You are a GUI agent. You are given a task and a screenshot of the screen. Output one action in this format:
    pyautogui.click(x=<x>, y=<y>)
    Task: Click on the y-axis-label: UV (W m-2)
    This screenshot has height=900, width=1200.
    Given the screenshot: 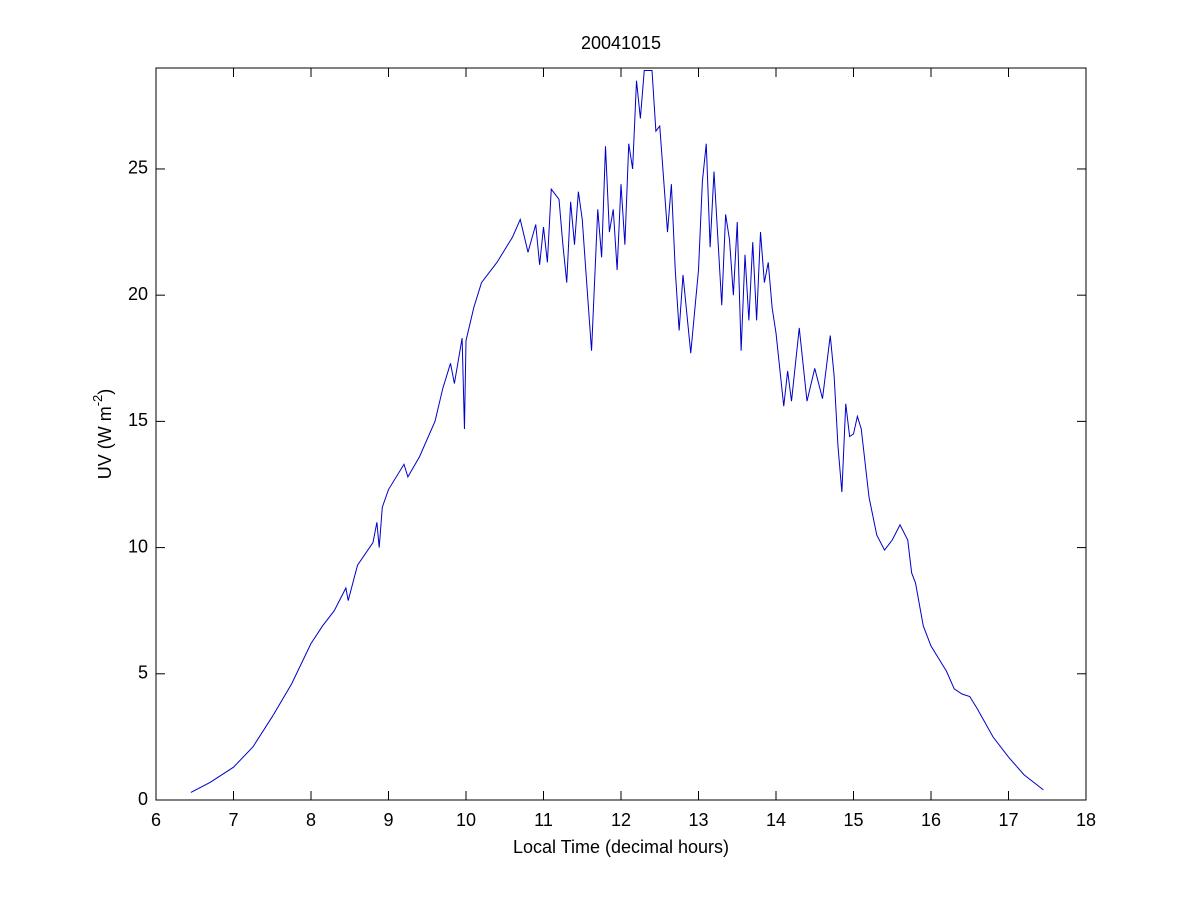 What is the action you would take?
    pyautogui.click(x=102, y=434)
    